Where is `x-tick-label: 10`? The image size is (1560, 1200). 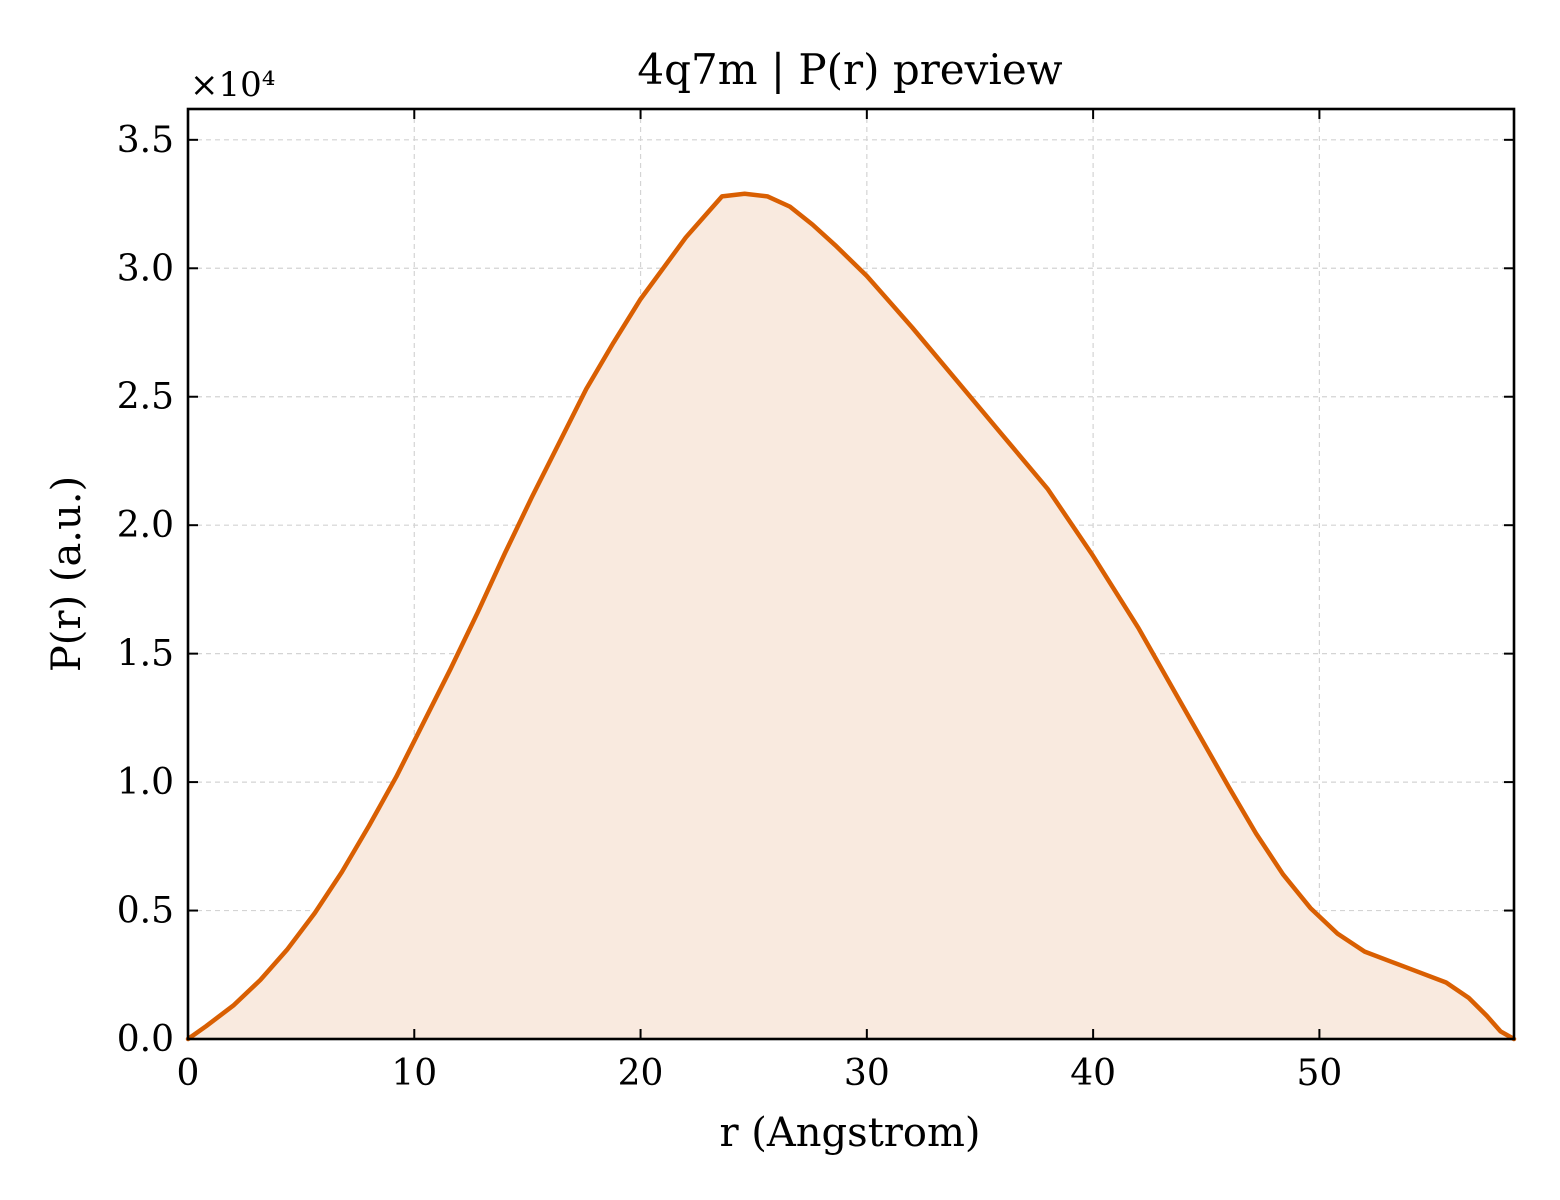 x-tick-label: 10 is located at coordinates (414, 1073).